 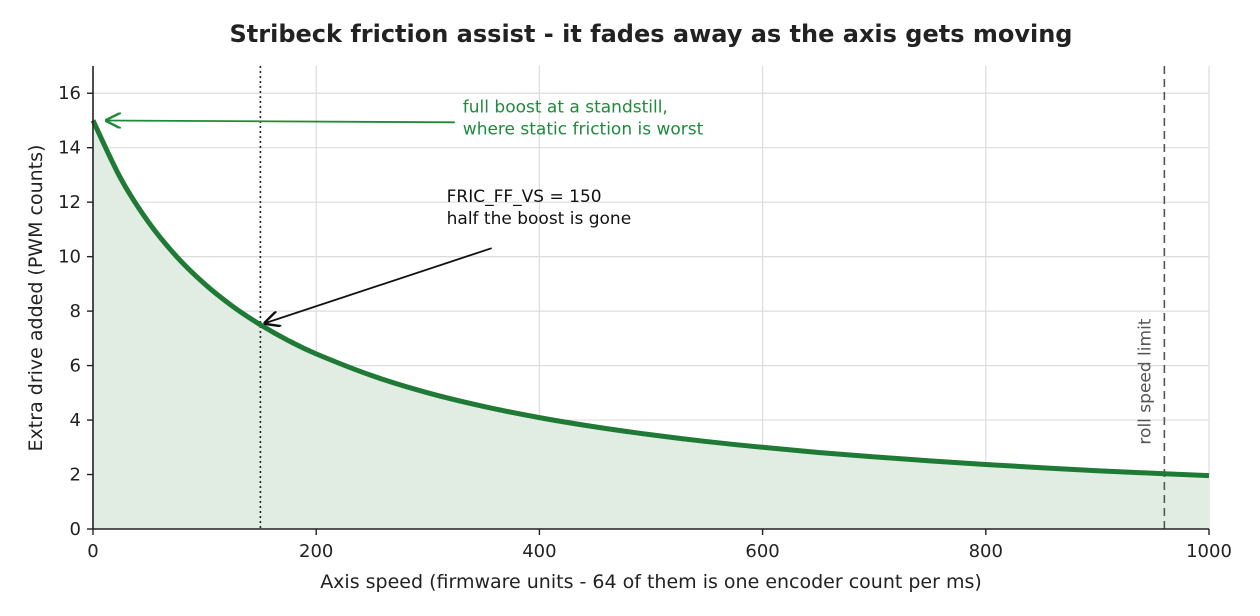 I want to click on y-tick-labels: 0 2 4 6 8 10 12 14 16, so click(x=75, y=311).